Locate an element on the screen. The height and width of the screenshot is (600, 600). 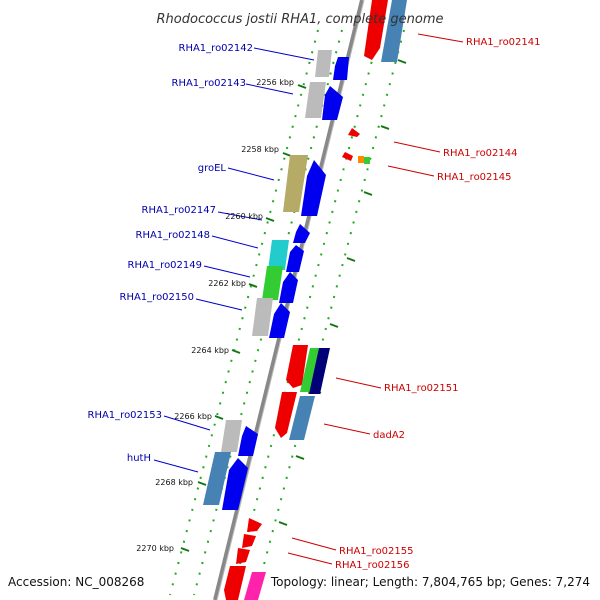
gene-arrow-ro02155 is located at coordinates (254, 525).